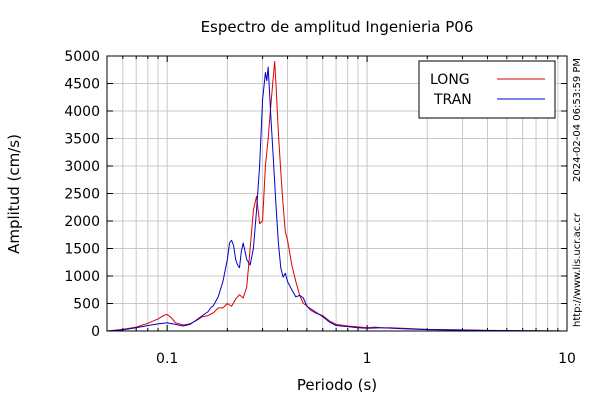  Describe the element at coordinates (337, 27) in the screenshot. I see `chart-title: Espectro de amplitud Ingenieria P06` at that location.